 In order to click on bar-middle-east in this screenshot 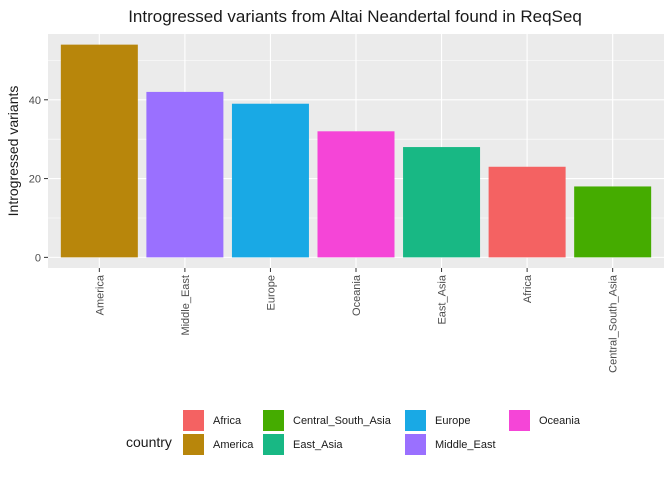, I will do `click(185, 174)`.